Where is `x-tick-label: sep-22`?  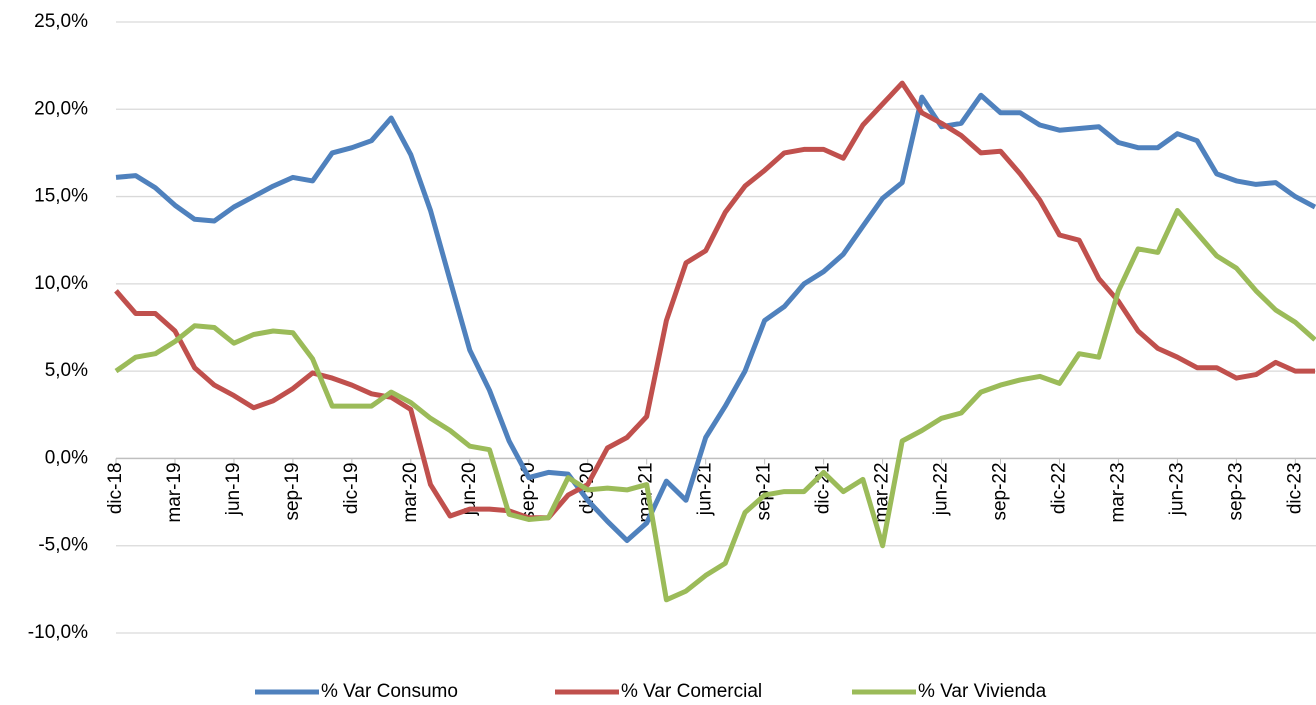 x-tick-label: sep-22 is located at coordinates (1000, 491).